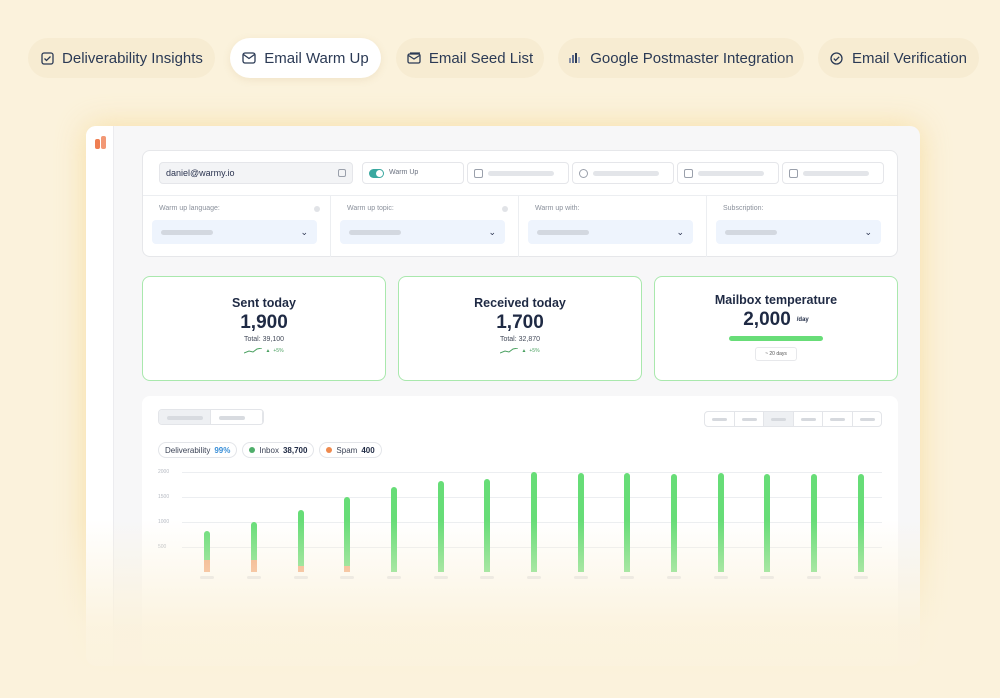 Image resolution: width=1000 pixels, height=698 pixels. Describe the element at coordinates (414, 58) in the screenshot. I see `mail-list-icon` at that location.